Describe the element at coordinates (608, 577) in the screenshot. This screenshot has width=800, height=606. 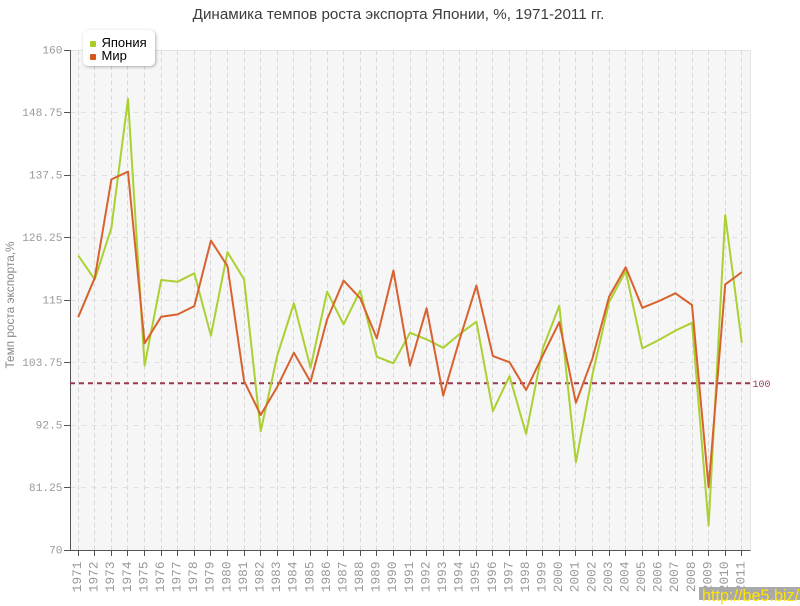
I see `svg-text: 2003` at that location.